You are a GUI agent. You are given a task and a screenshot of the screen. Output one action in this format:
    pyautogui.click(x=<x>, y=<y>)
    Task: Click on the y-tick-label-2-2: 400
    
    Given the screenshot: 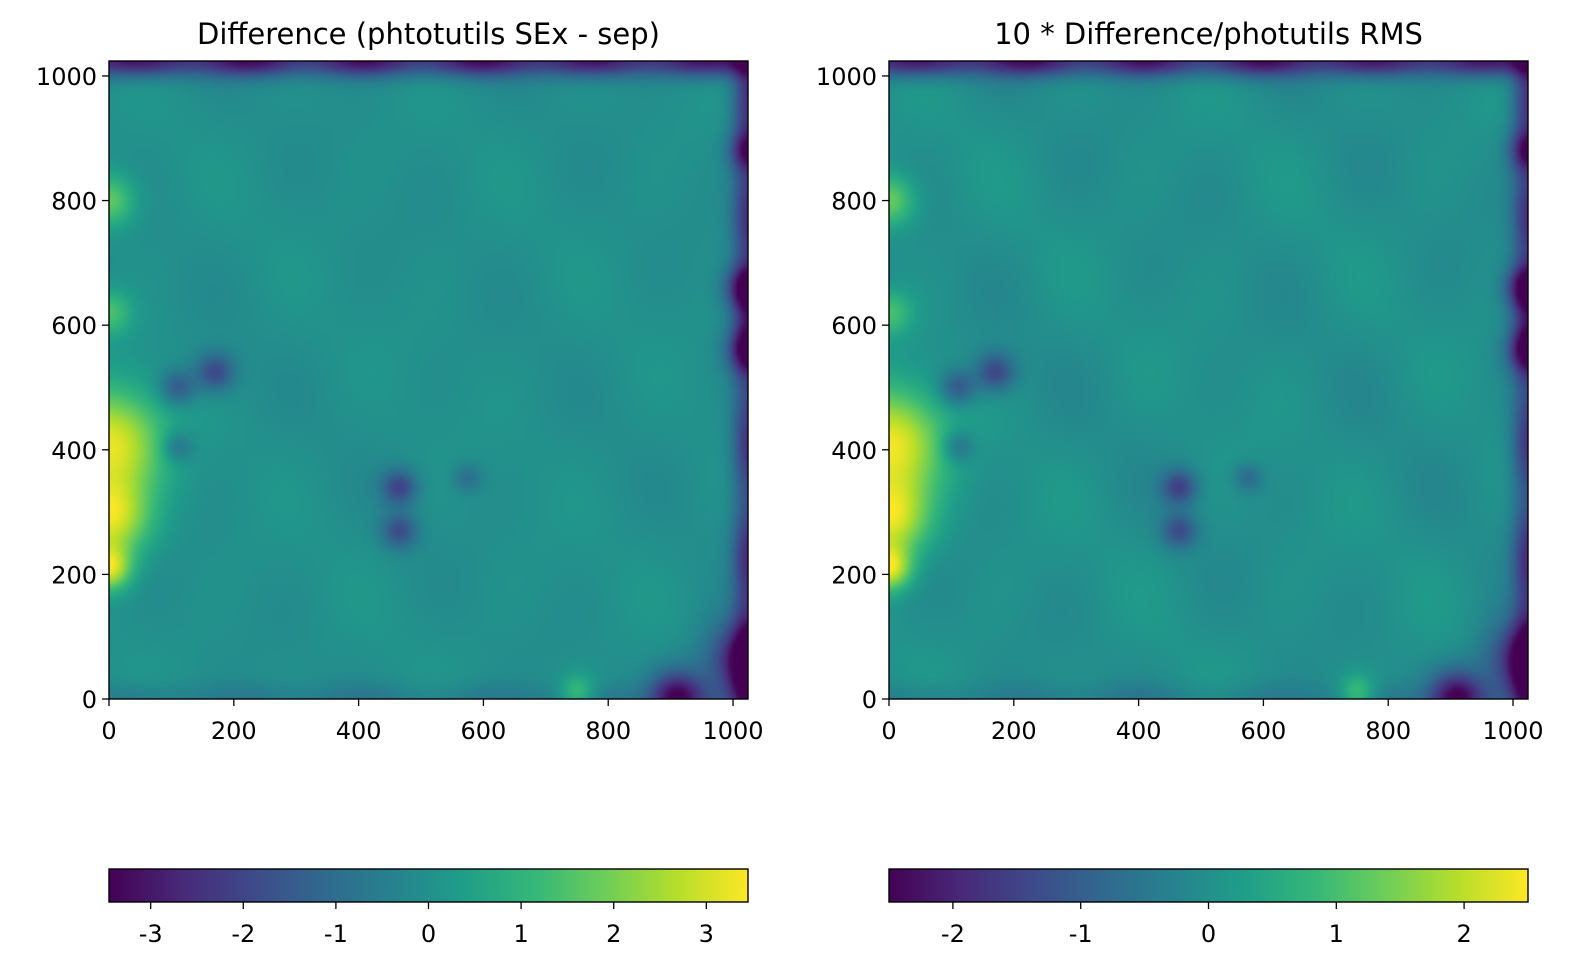 What is the action you would take?
    pyautogui.click(x=854, y=451)
    